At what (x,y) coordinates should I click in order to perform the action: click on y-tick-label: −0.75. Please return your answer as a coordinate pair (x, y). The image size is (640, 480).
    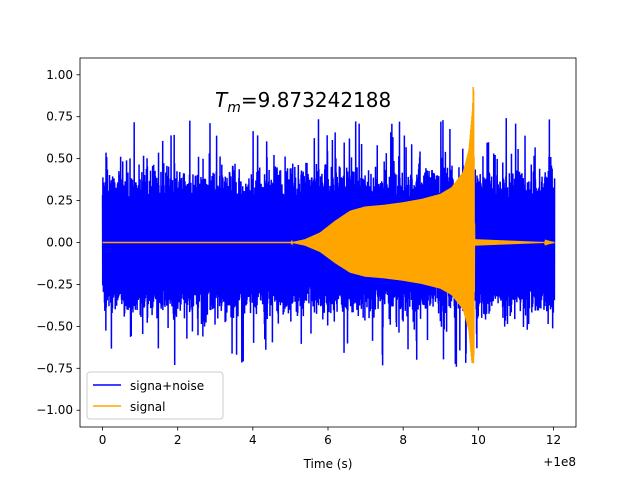
    Looking at the image, I should click on (54, 368).